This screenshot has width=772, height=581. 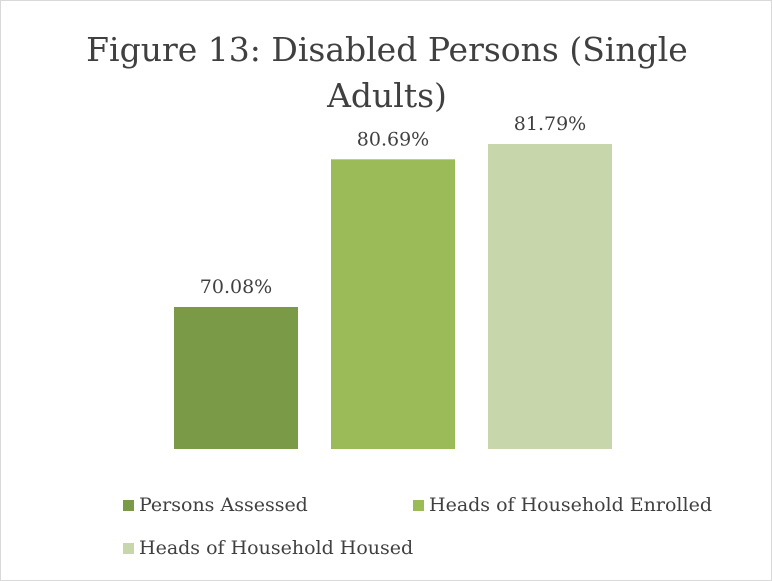 I want to click on data-label-1: 70.08%, so click(x=236, y=287).